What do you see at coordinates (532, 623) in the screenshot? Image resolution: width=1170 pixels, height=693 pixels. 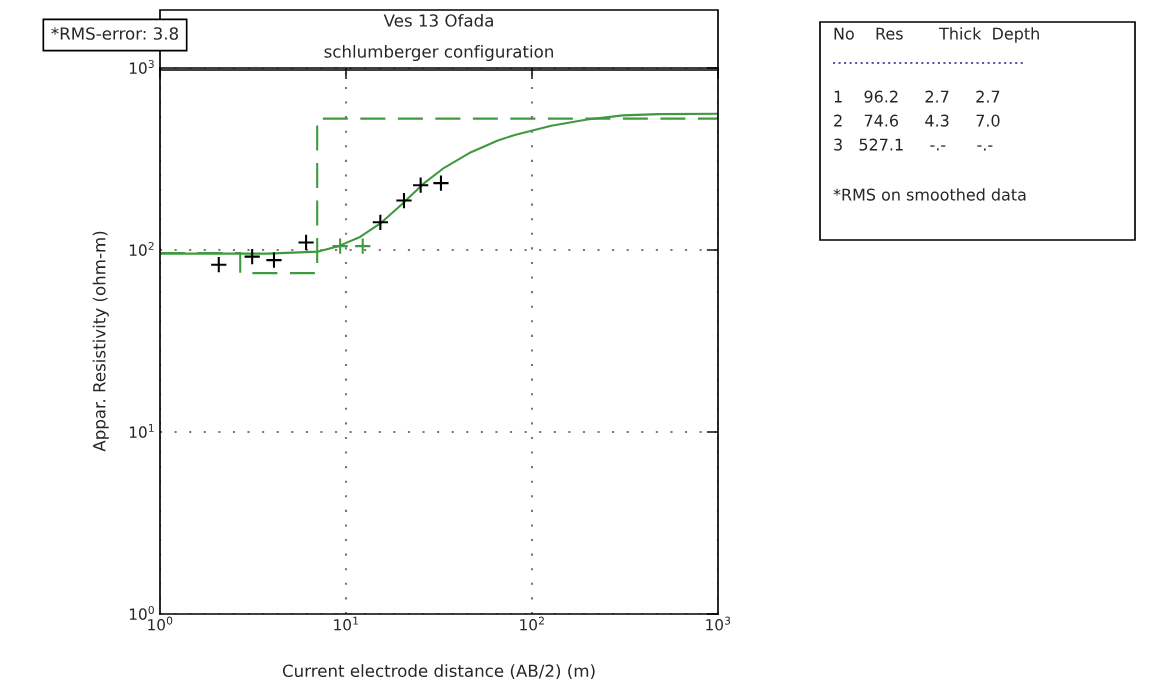 I see `x-tick-label: 10$^{2}$` at bounding box center [532, 623].